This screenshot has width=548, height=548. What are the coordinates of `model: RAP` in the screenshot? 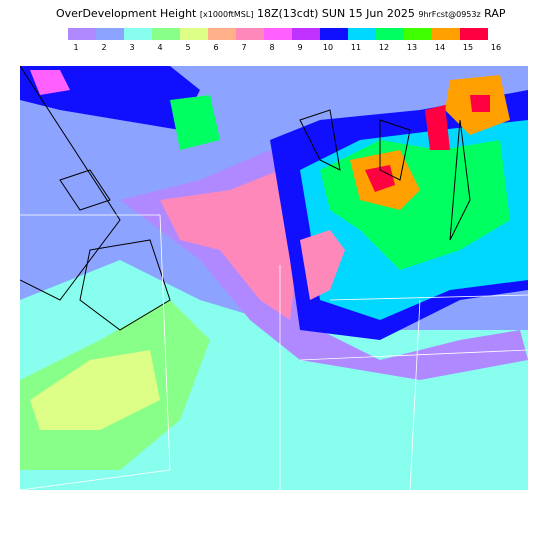 It's located at (495, 13).